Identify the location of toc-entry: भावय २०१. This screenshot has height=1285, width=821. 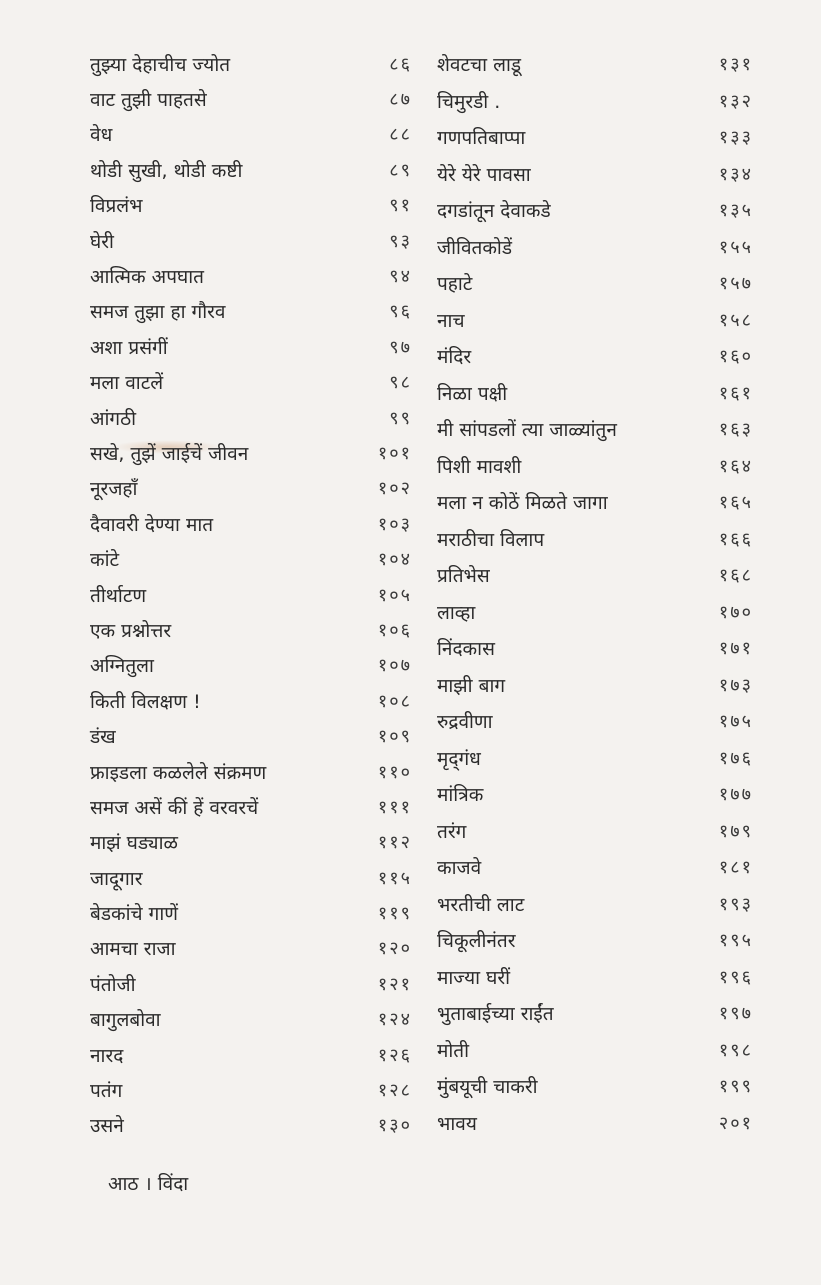
(595, 1123).